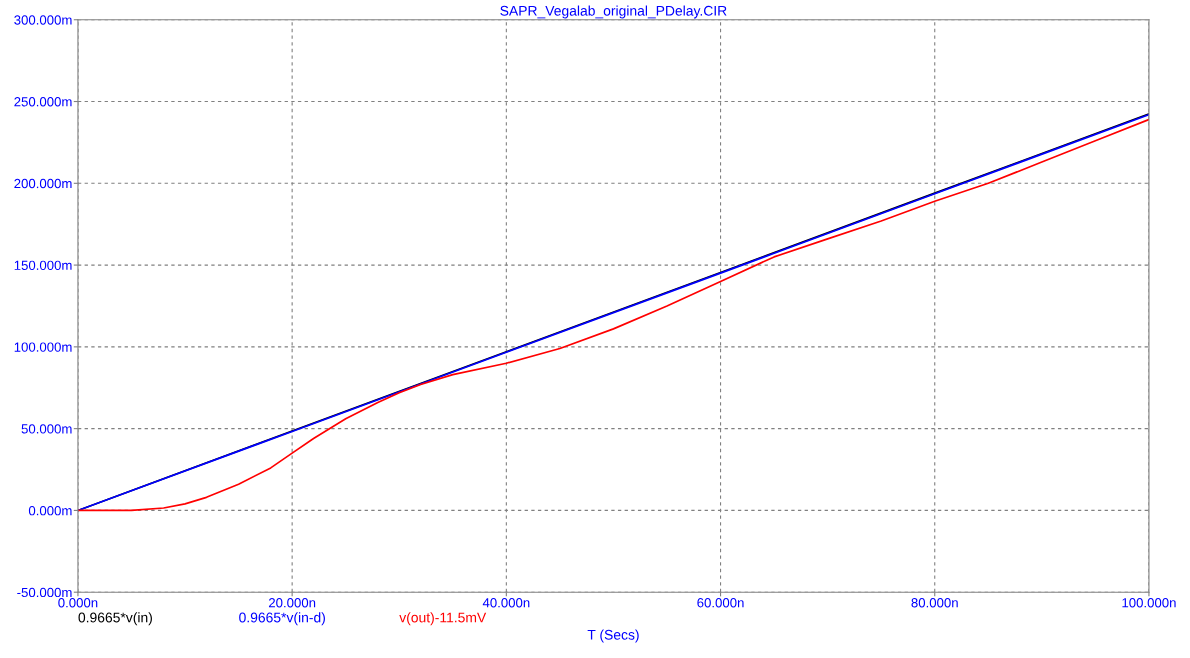  I want to click on x-tick-label: 80.000n, so click(934, 603).